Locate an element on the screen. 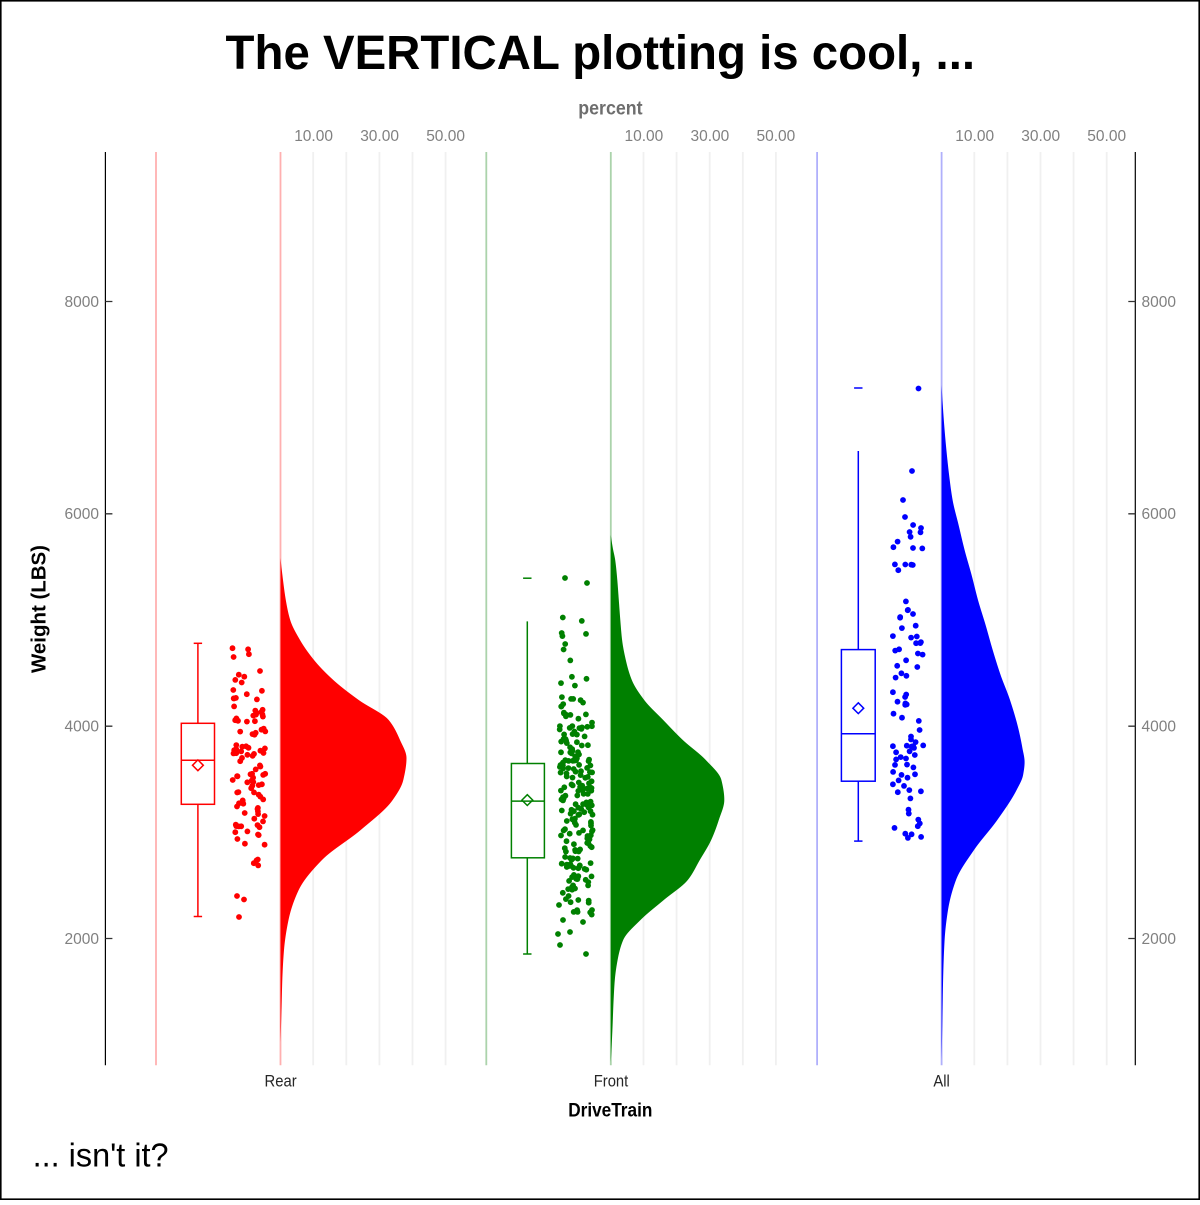  svg-text: Front is located at coordinates (611, 1081).